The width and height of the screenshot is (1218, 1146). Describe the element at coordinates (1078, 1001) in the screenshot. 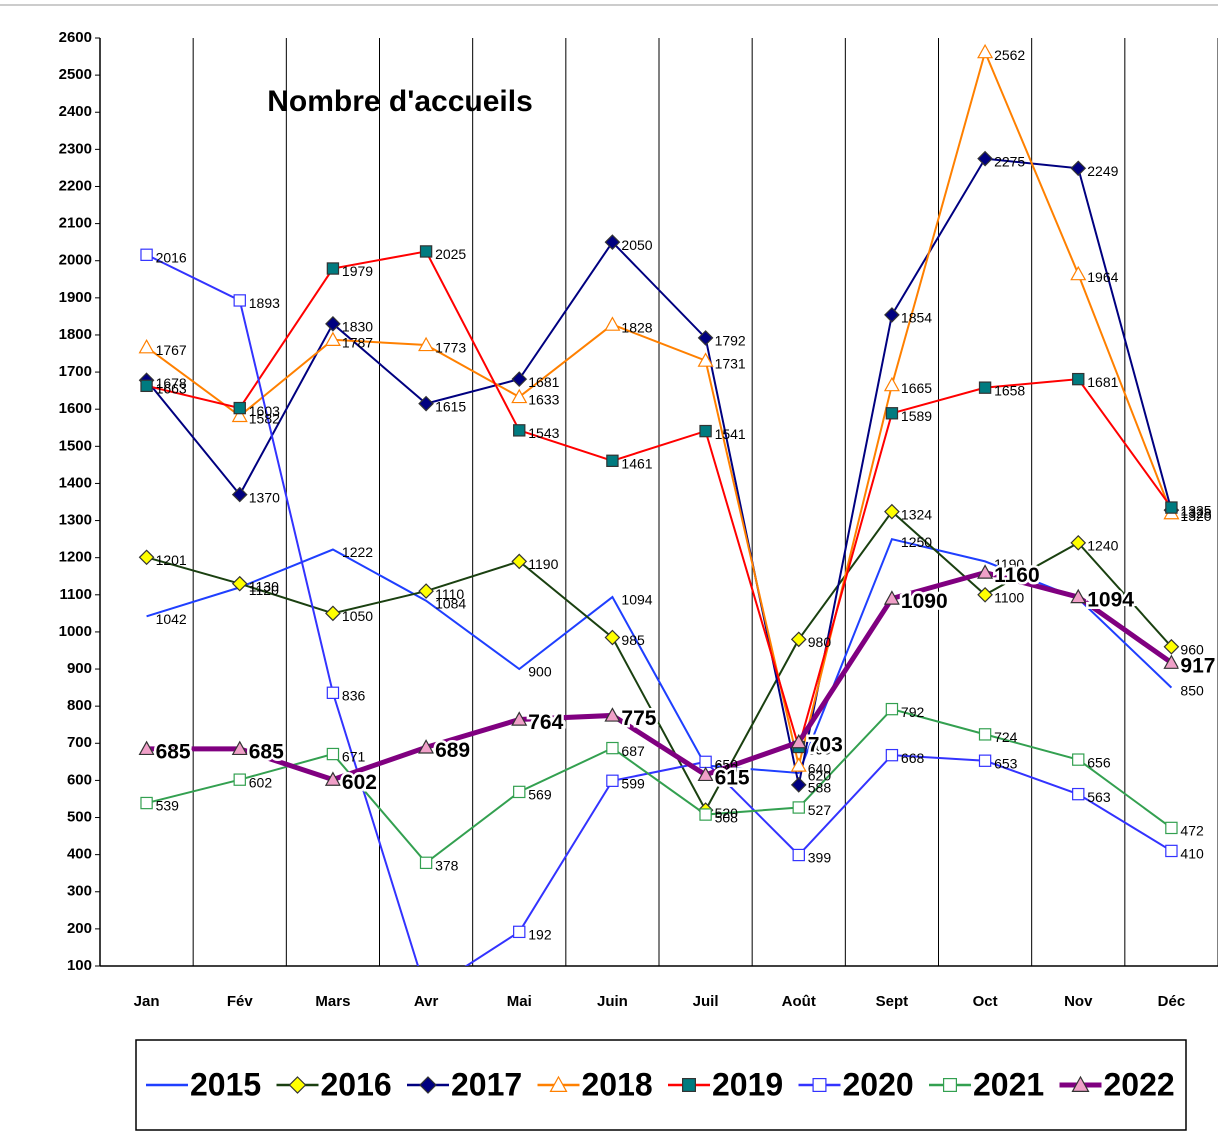

I see `x-tick-label: Nov` at that location.